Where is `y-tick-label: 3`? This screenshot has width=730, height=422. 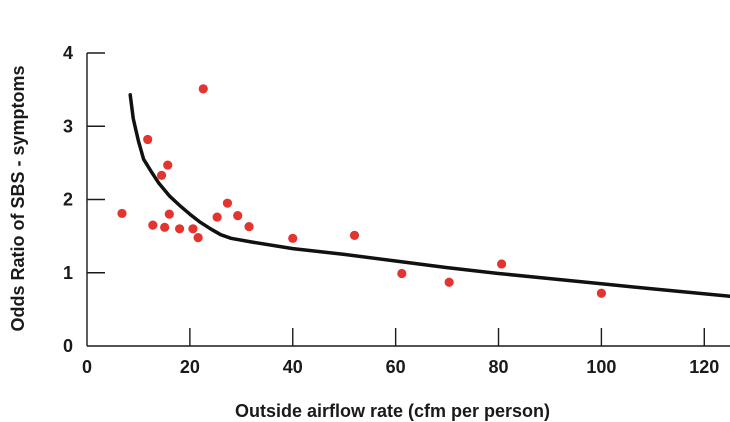
y-tick-label: 3 is located at coordinates (68, 126).